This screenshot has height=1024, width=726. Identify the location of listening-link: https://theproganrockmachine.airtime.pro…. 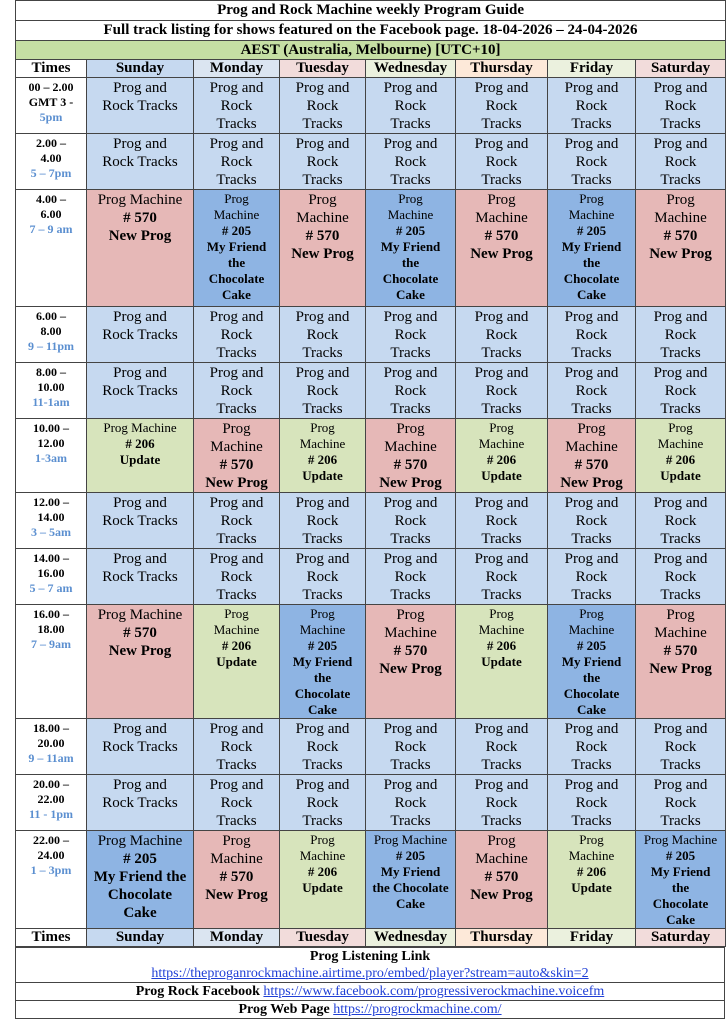
(370, 973).